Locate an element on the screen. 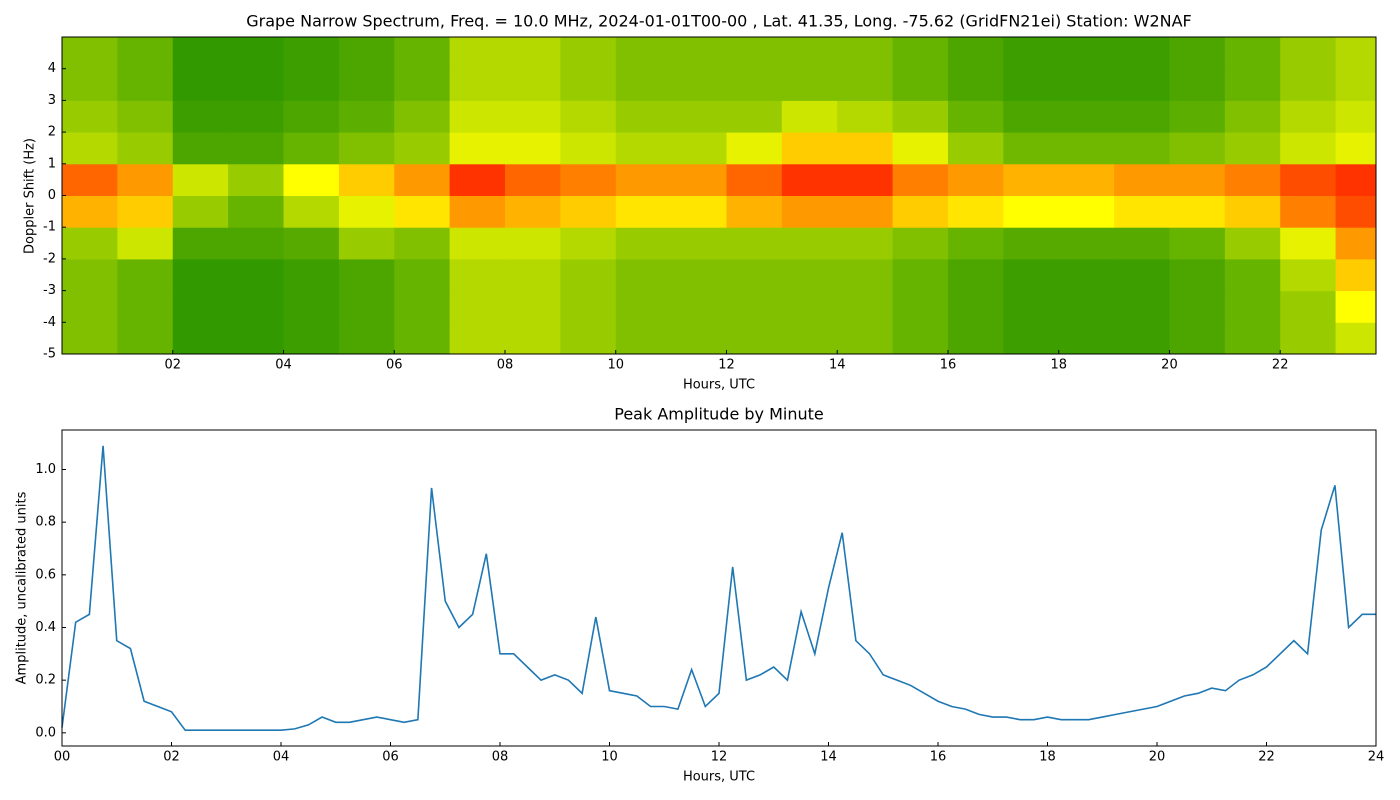  x-tick-label: 00 is located at coordinates (62, 757).